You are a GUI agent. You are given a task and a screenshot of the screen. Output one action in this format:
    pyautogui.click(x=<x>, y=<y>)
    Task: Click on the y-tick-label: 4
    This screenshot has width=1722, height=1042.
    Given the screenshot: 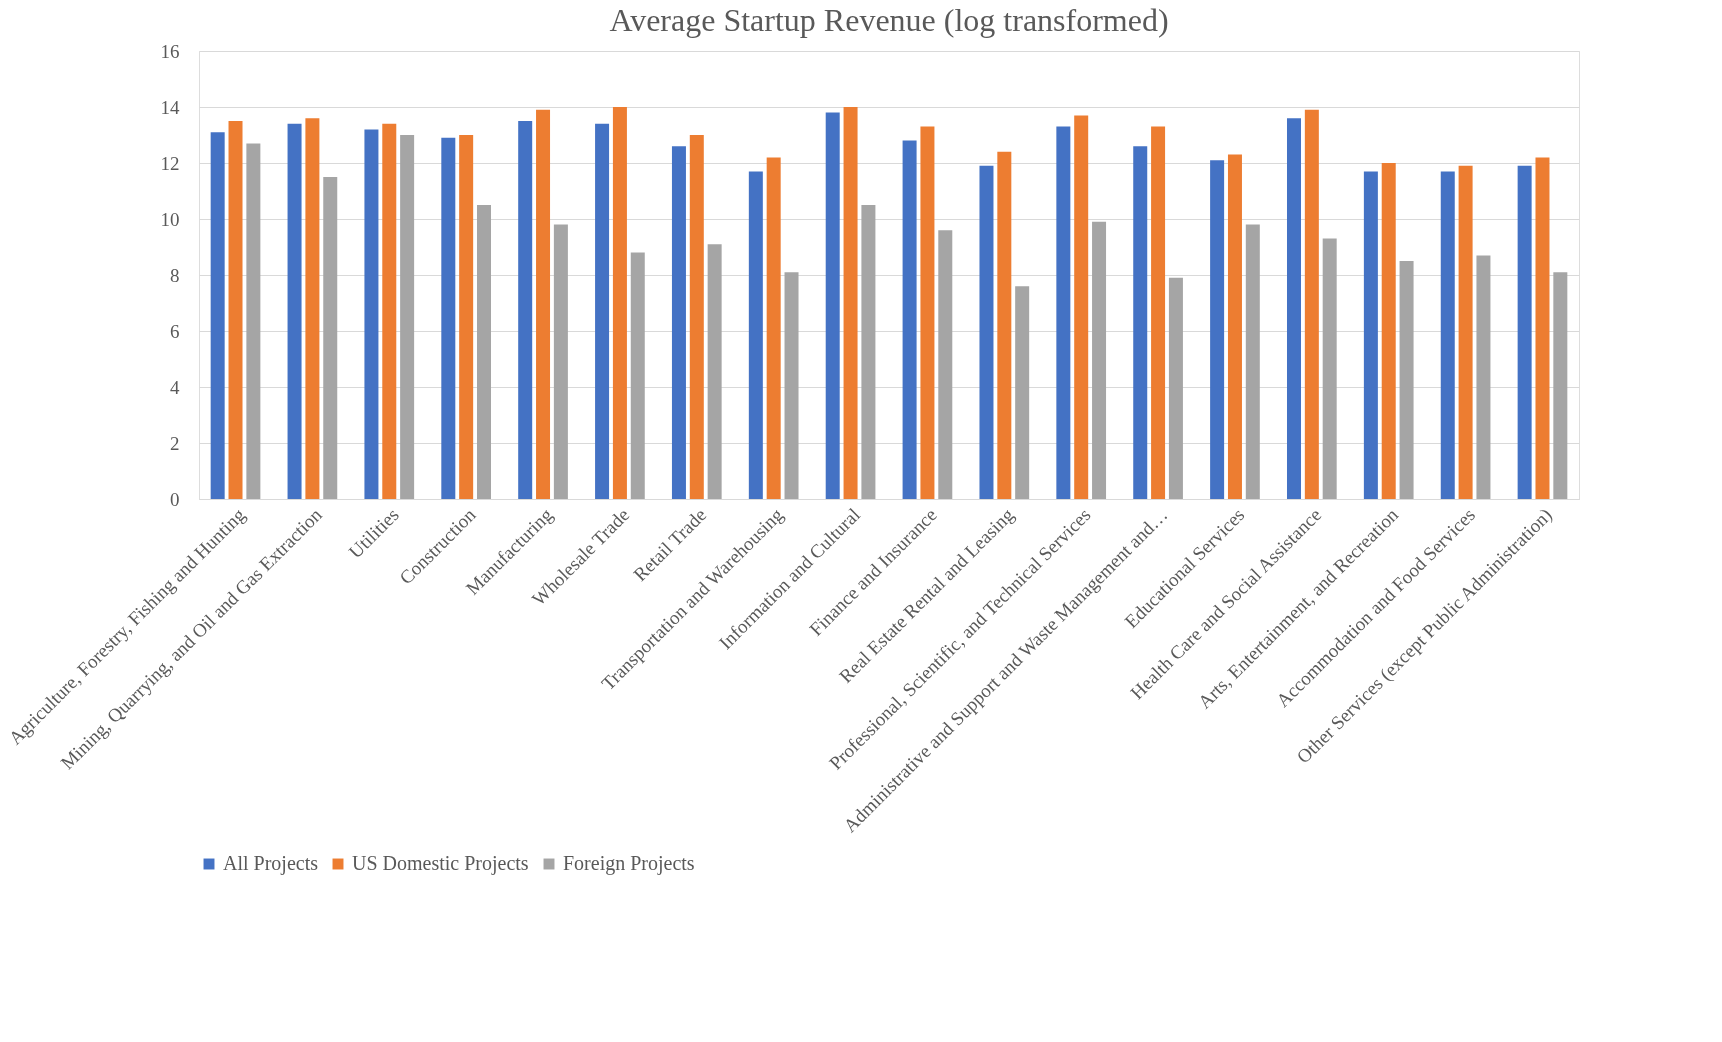 What is the action you would take?
    pyautogui.click(x=175, y=387)
    